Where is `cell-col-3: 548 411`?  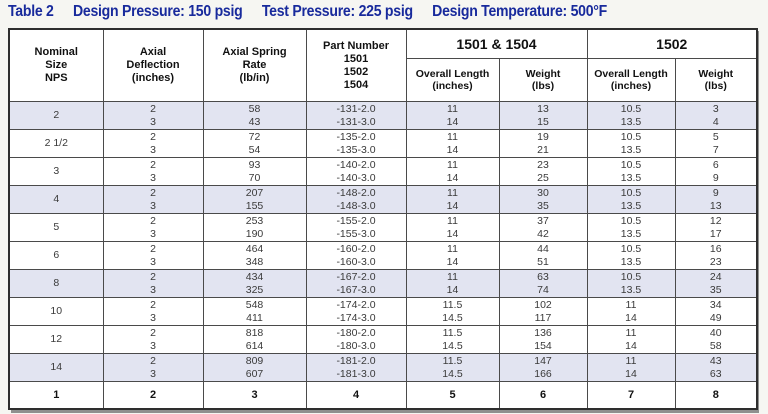 cell-col-3: 548 411 is located at coordinates (254, 311).